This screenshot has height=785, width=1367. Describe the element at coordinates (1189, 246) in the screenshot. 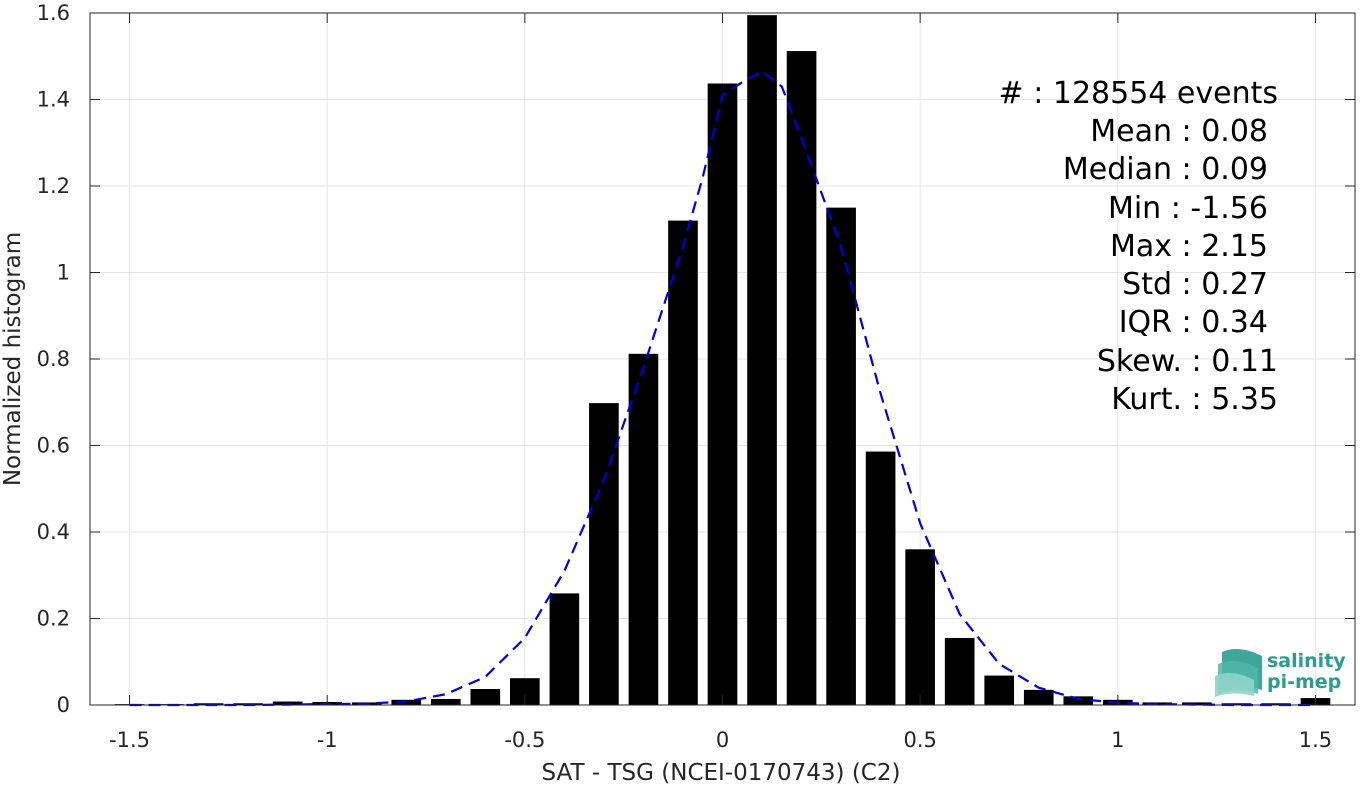

I see `stat-max: Max : 2.15` at that location.